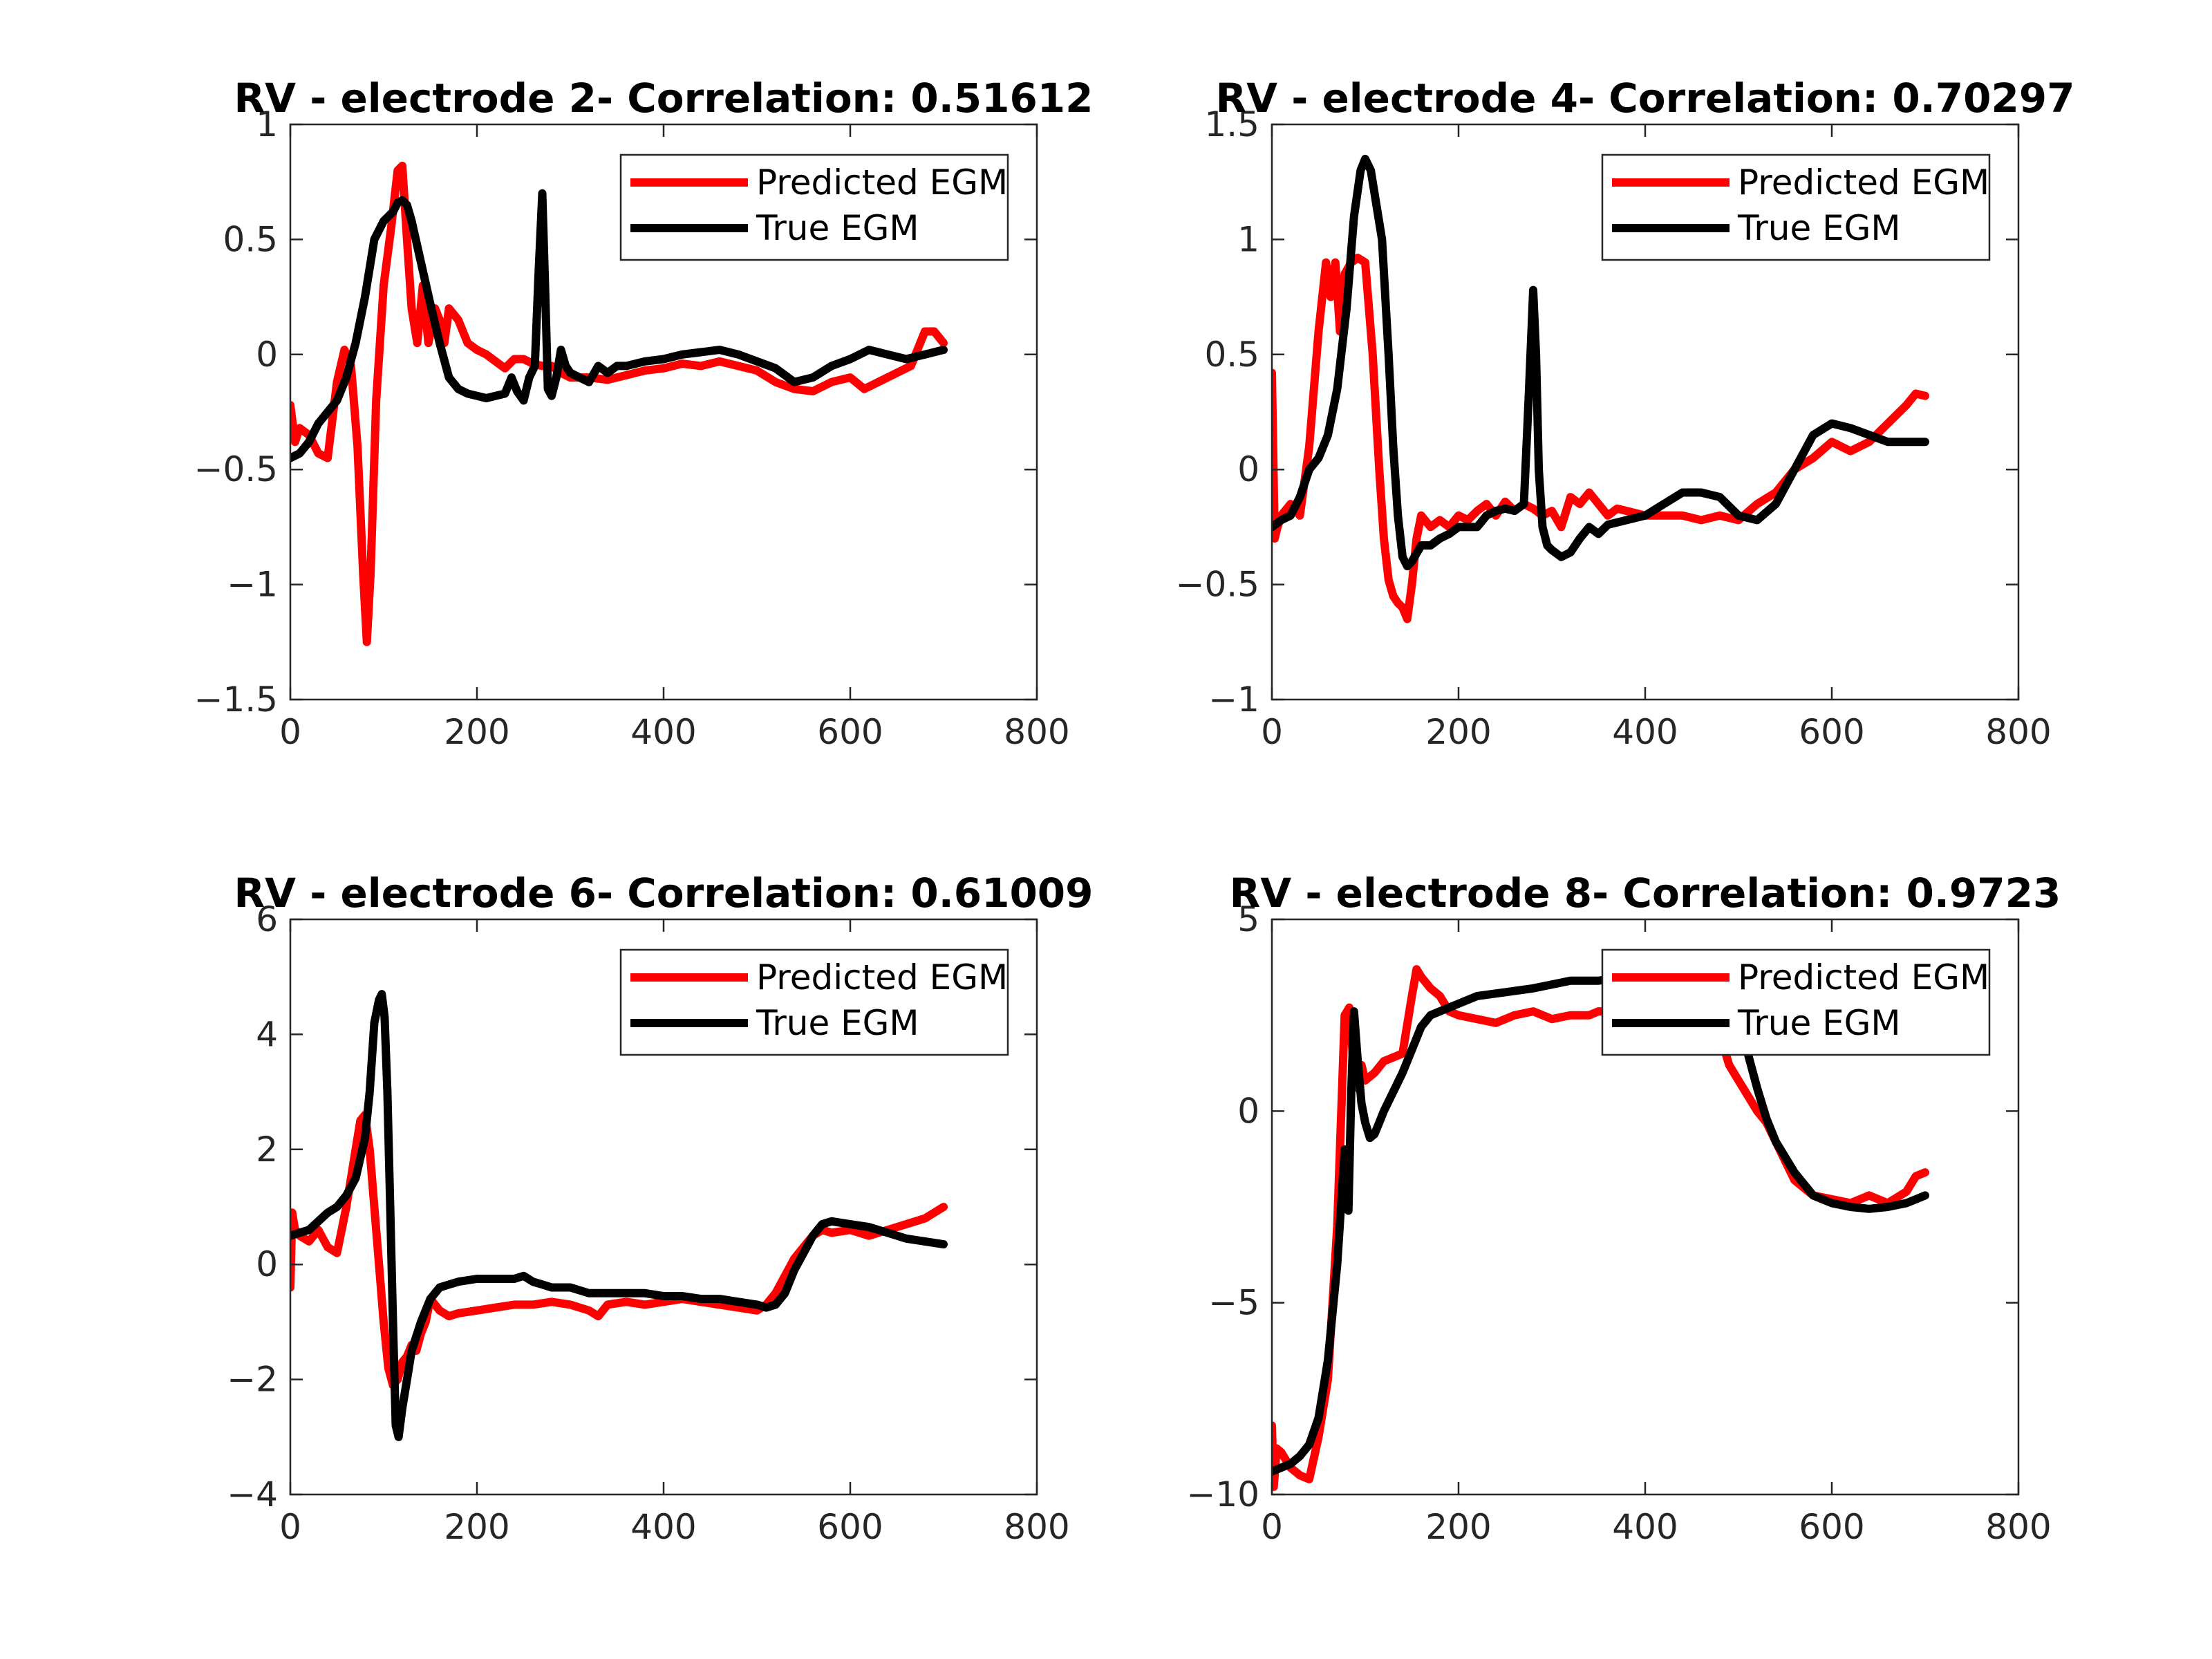 This screenshot has width=2212, height=1659. Describe the element at coordinates (252, 1494) in the screenshot. I see `y-tick-label: −4` at that location.